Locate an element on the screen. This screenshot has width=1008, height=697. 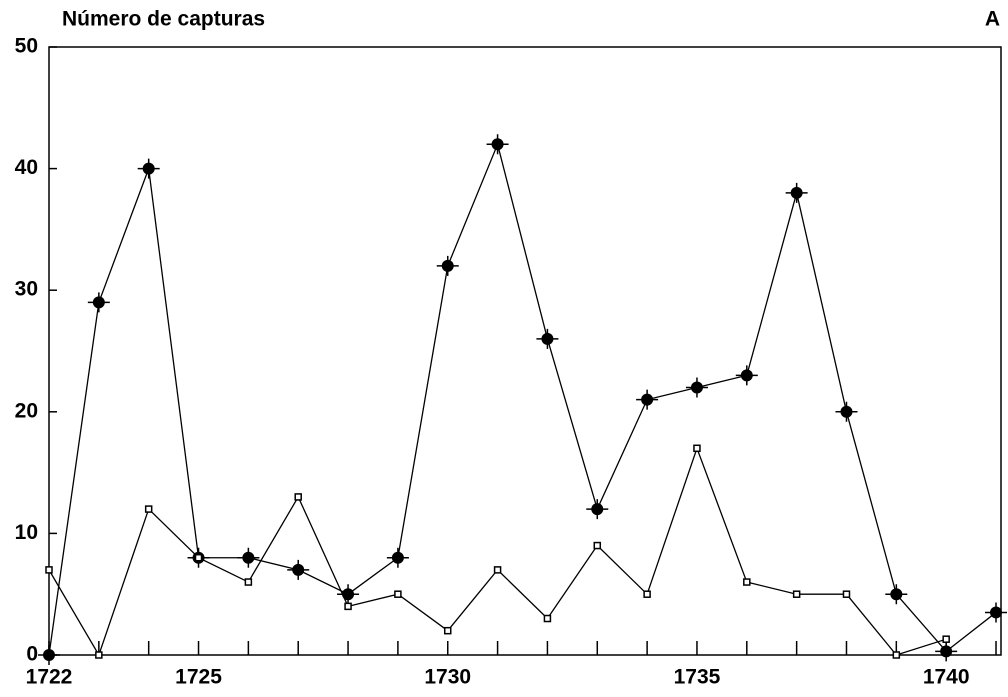
x-tick-label: 1722 is located at coordinates (49, 677).